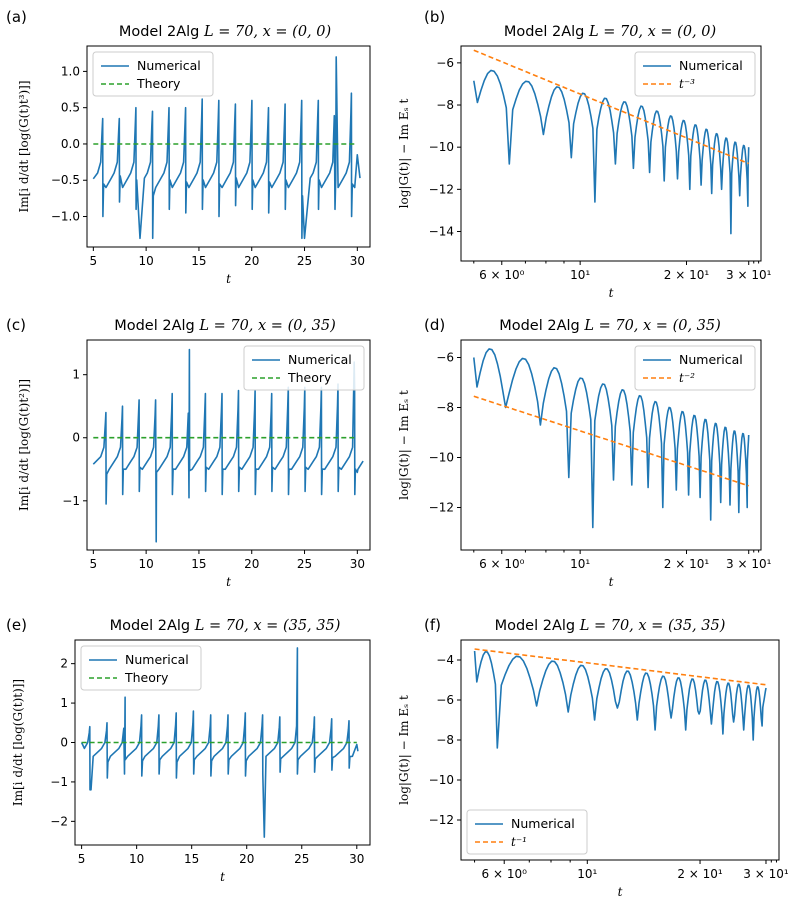 The image size is (796, 910). What do you see at coordinates (76, 438) in the screenshot?
I see `y-tick-label: 0` at bounding box center [76, 438].